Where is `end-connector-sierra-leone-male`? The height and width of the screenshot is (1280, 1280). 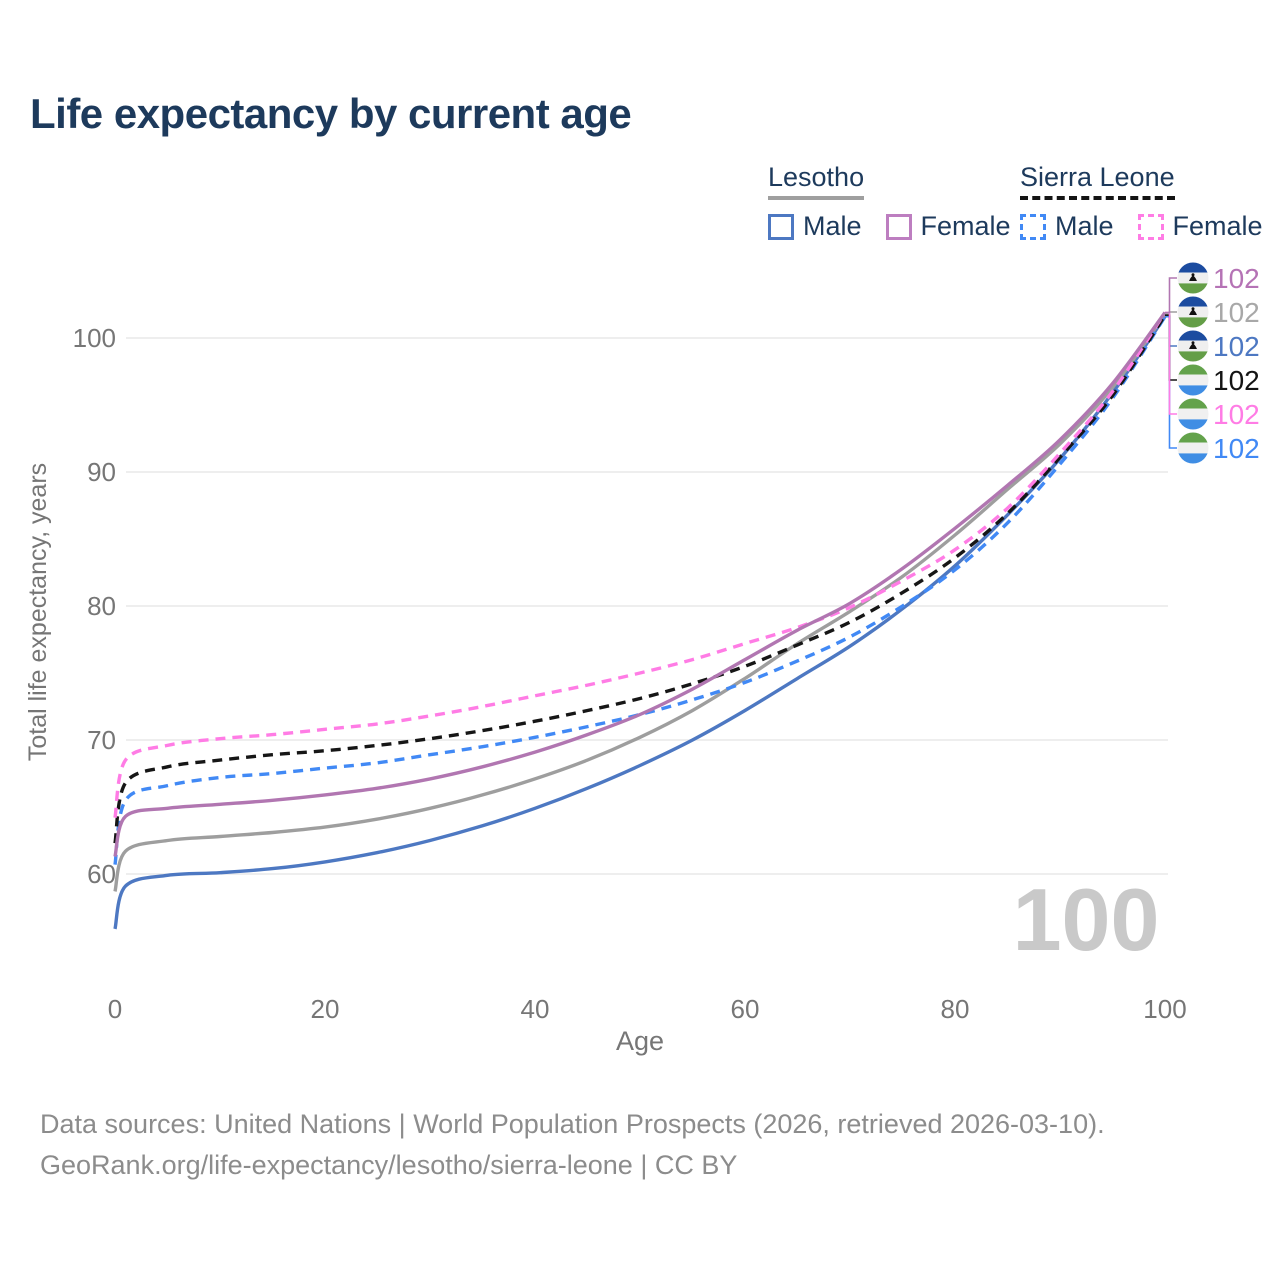 end-connector-sierra-leone-male is located at coordinates (1171, 382).